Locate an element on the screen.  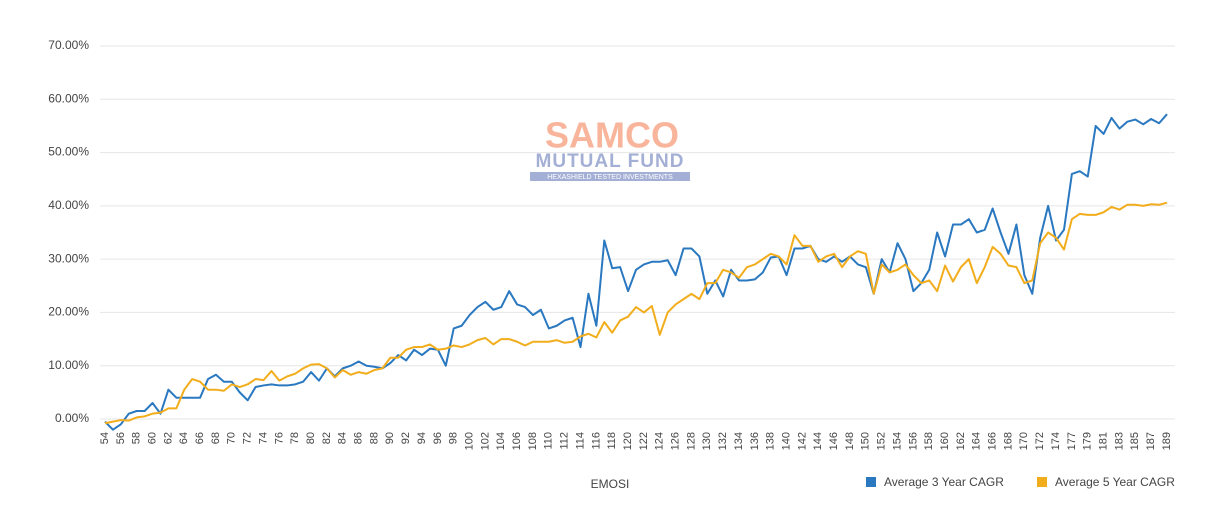
y-tick-label: 40.00% is located at coordinates (68, 205).